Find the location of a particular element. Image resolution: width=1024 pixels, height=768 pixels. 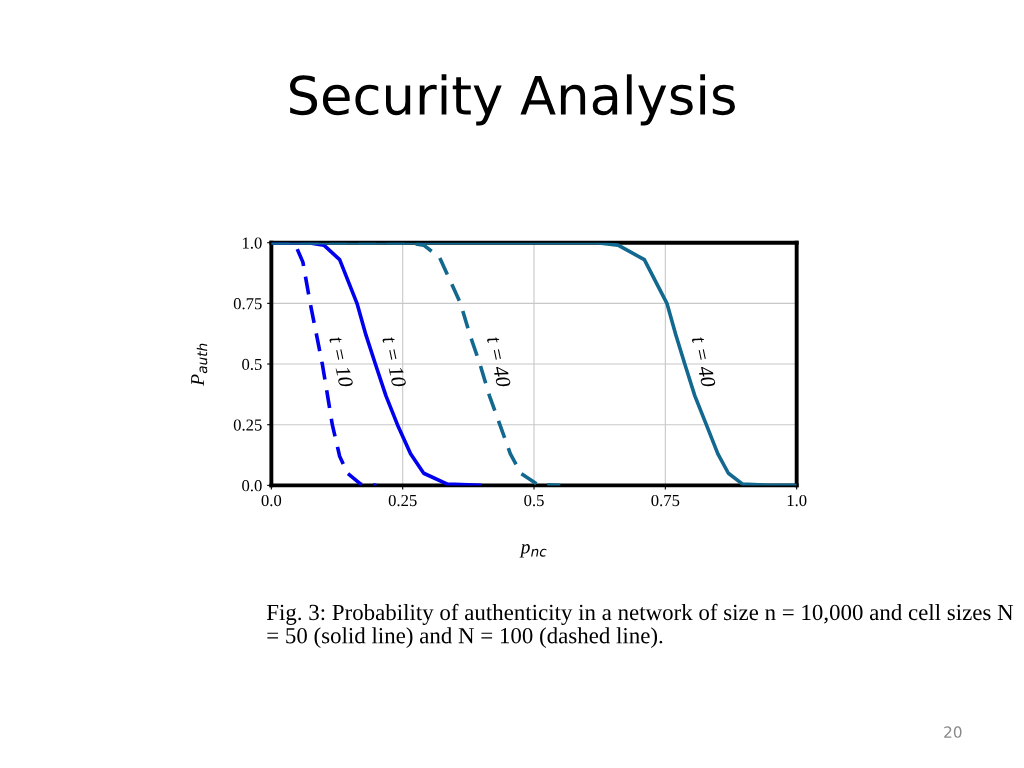

caption: Fig. 3: Probability of authenticity in a network of size n = 10,000 and cell sizes N = 50 (solid line) and N = 100 (dashed line). is located at coordinates (640, 626).